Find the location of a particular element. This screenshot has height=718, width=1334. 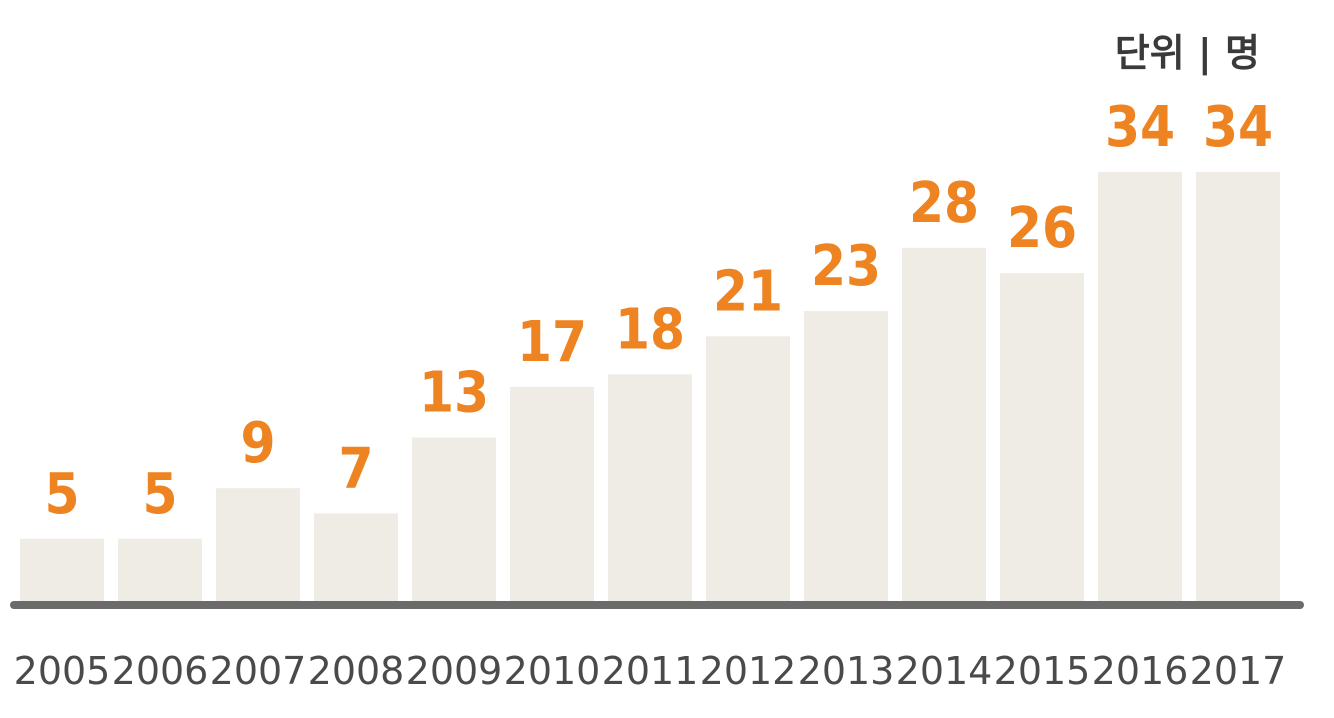

value-label-2007: 9 is located at coordinates (257, 443).